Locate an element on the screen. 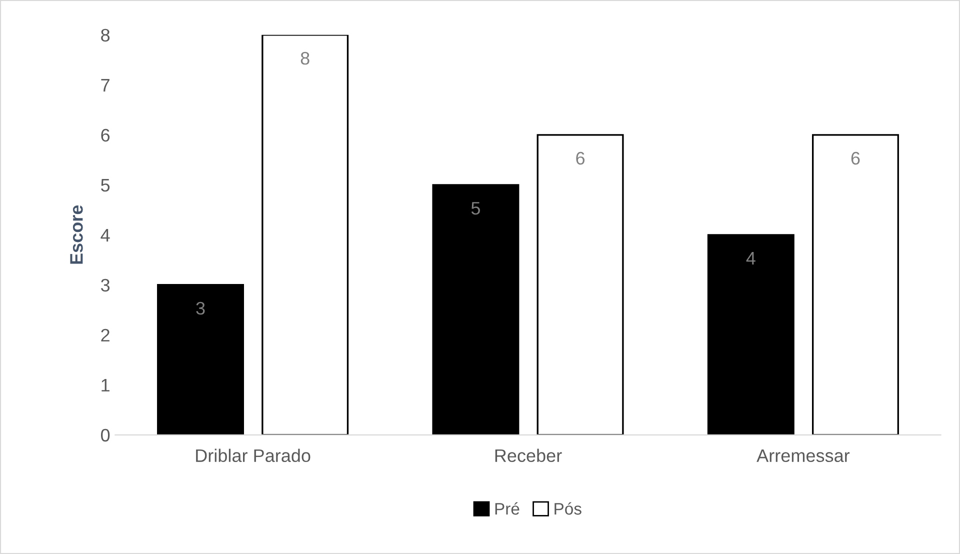 Image resolution: width=960 pixels, height=554 pixels. data-label: 4 is located at coordinates (751, 258).